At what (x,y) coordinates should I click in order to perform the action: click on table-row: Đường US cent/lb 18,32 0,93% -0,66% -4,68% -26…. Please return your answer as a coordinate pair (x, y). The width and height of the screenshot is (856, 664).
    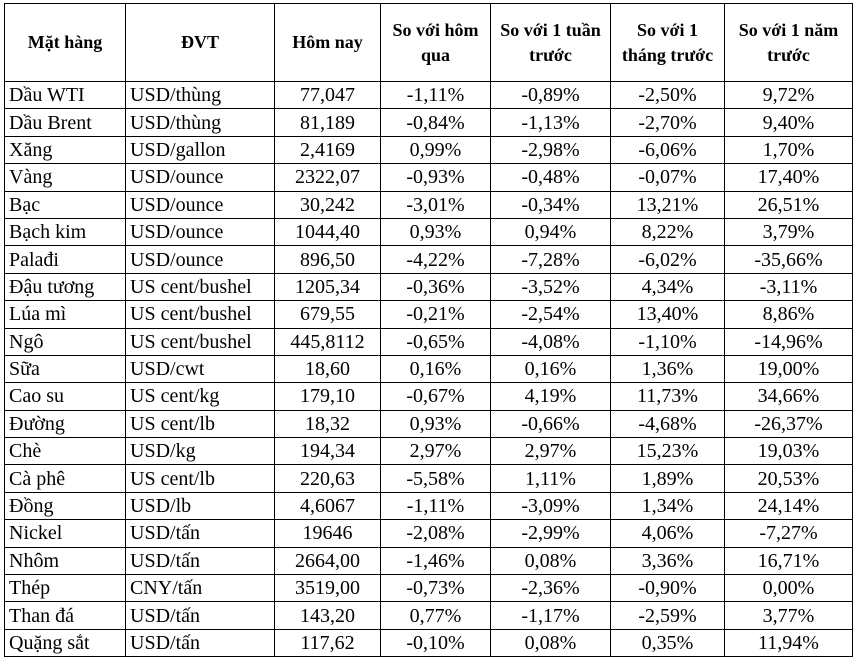
    Looking at the image, I should click on (428, 424).